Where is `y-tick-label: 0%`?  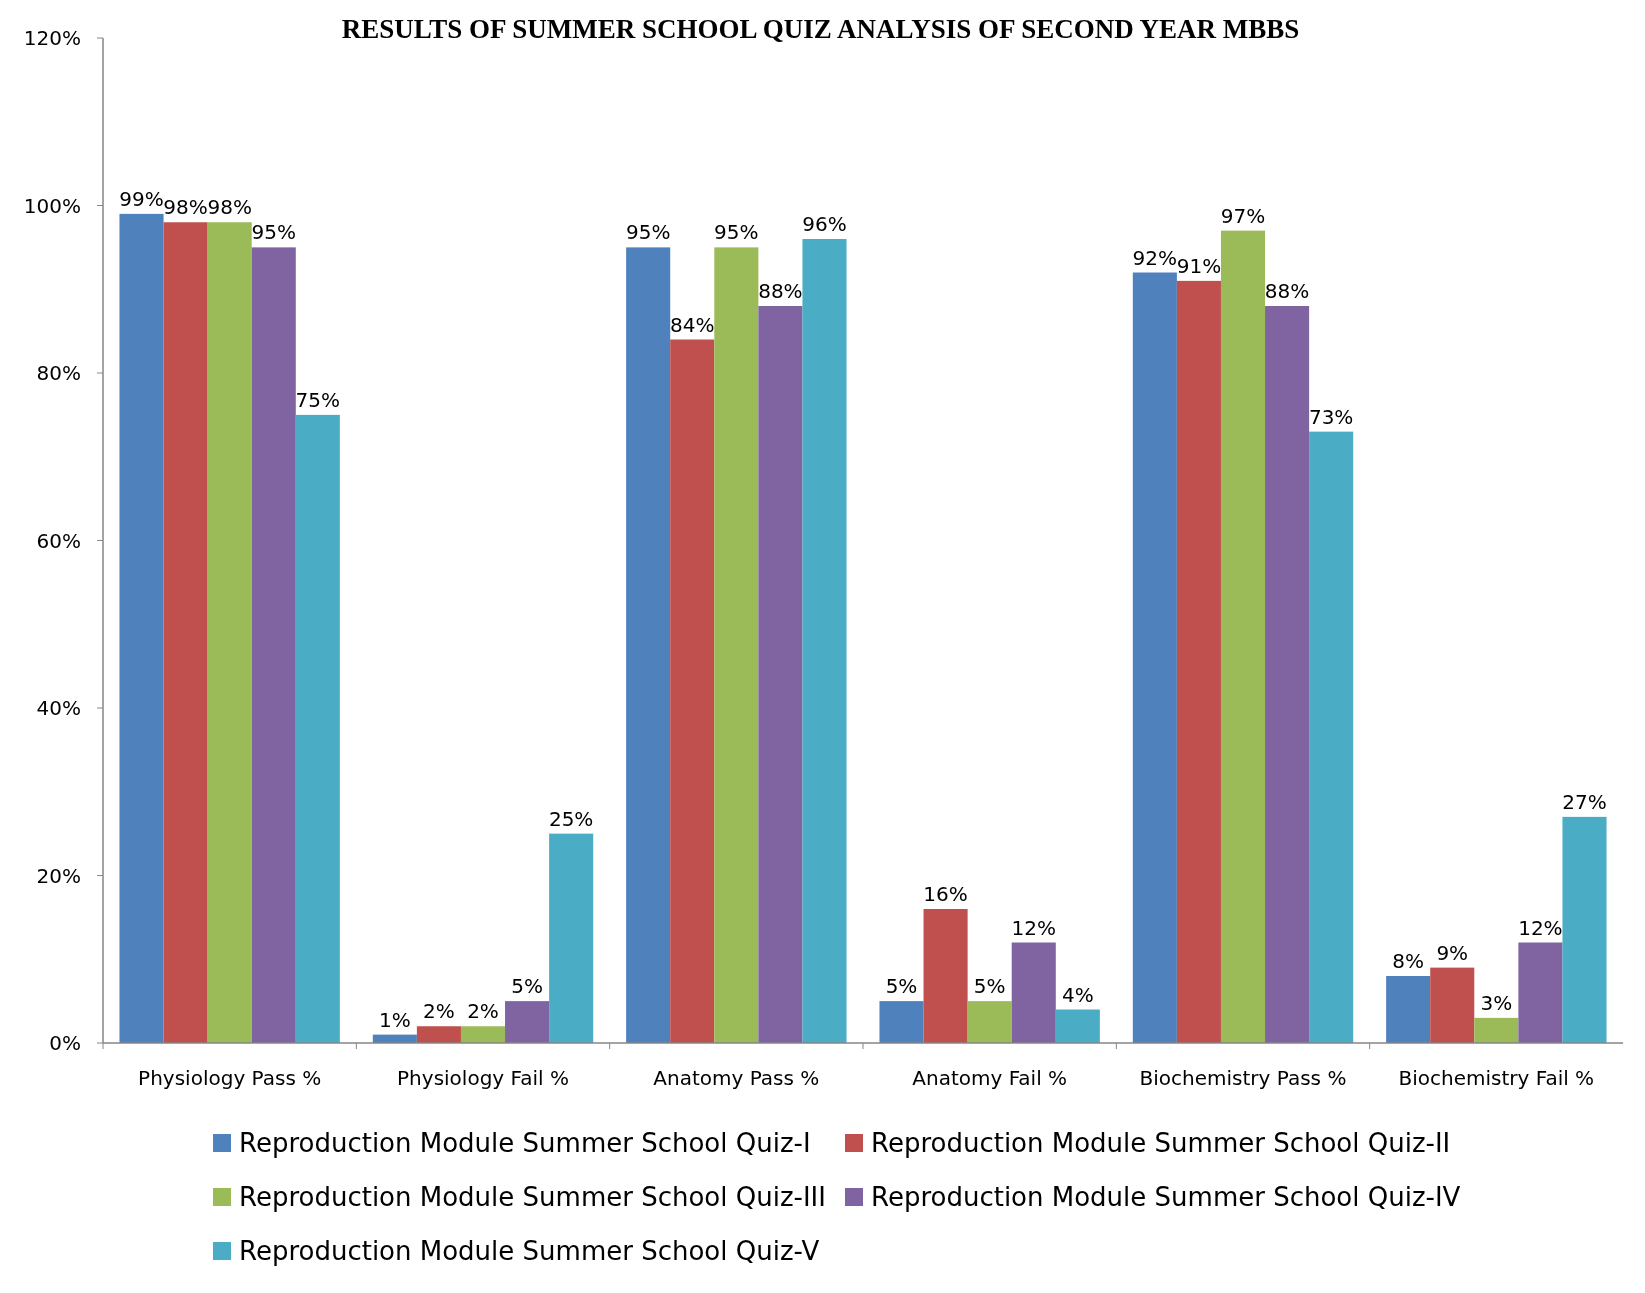 y-tick-label: 0% is located at coordinates (65, 1043).